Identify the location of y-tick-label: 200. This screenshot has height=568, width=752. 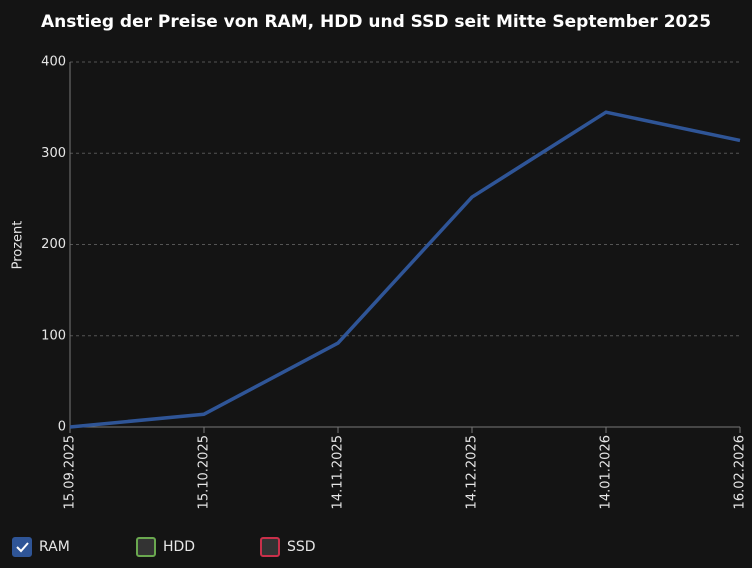
(53, 244).